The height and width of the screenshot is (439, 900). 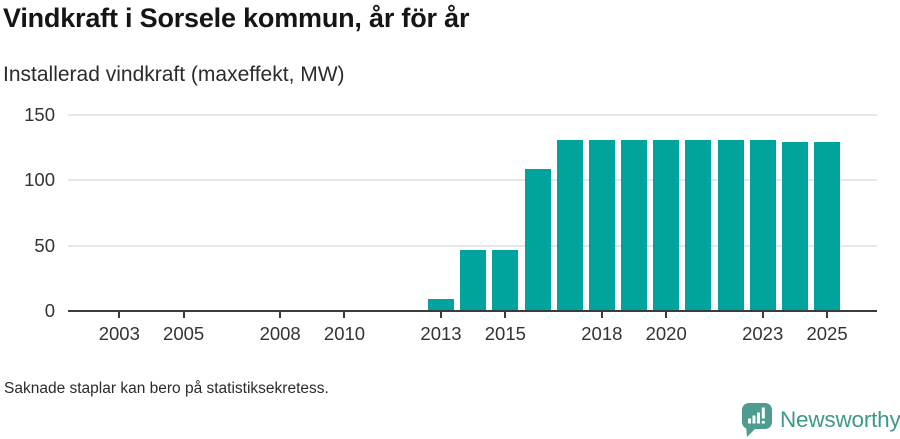 I want to click on x-tick-label-2010: 2010, so click(x=344, y=333).